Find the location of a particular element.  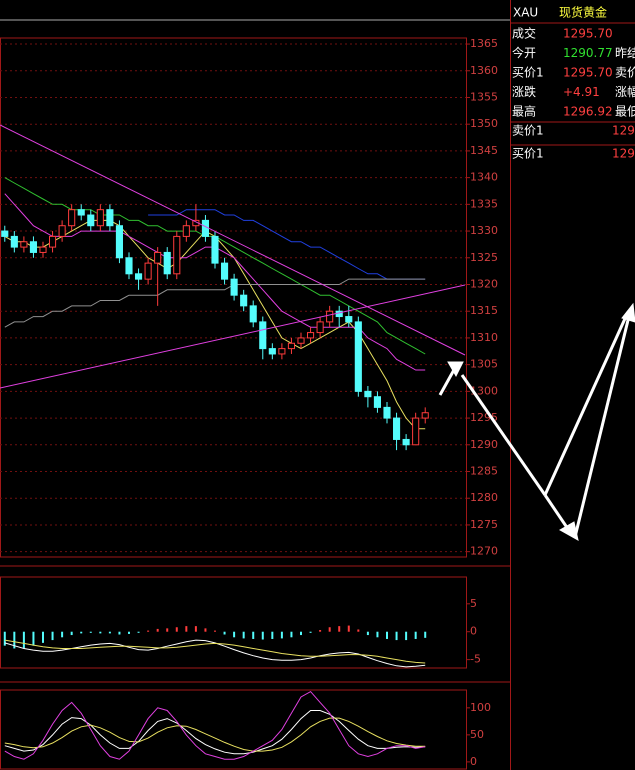

y-tick-label: 100 is located at coordinates (480, 707).